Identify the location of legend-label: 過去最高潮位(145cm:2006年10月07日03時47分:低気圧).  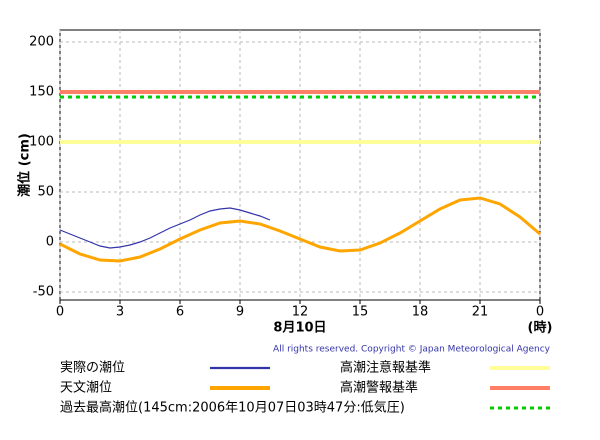
(232, 408).